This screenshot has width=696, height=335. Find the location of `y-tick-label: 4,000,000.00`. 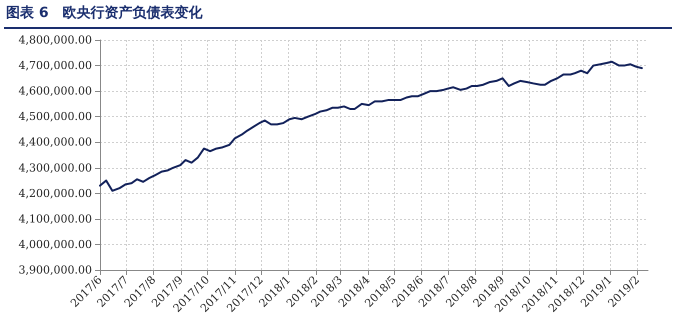

y-tick-label: 4,000,000.00 is located at coordinates (55, 244).